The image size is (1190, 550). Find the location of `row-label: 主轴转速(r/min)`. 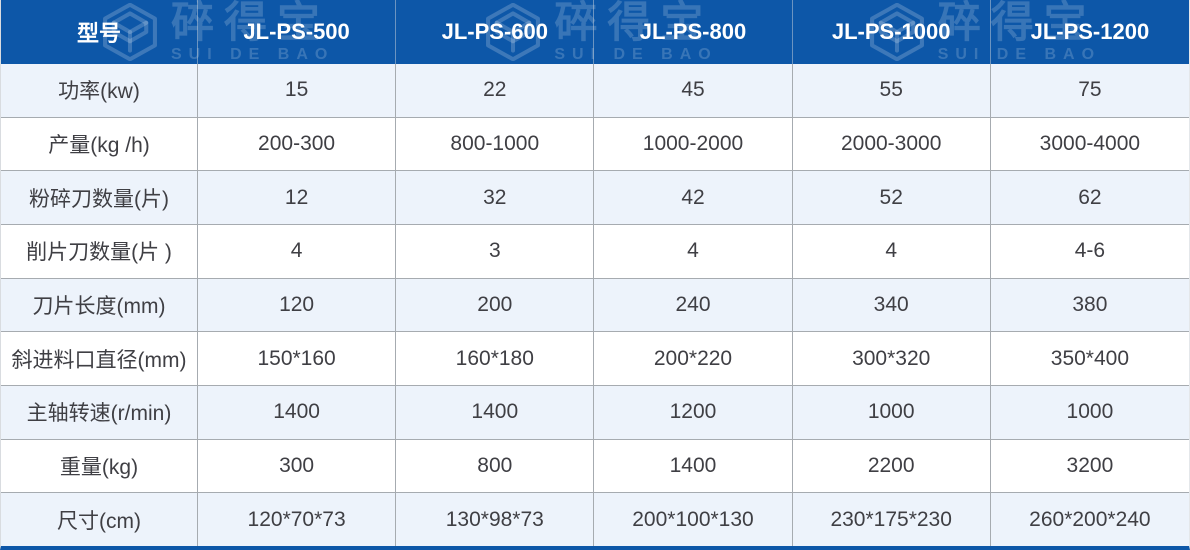

row-label: 主轴转速(r/min) is located at coordinates (99, 412).